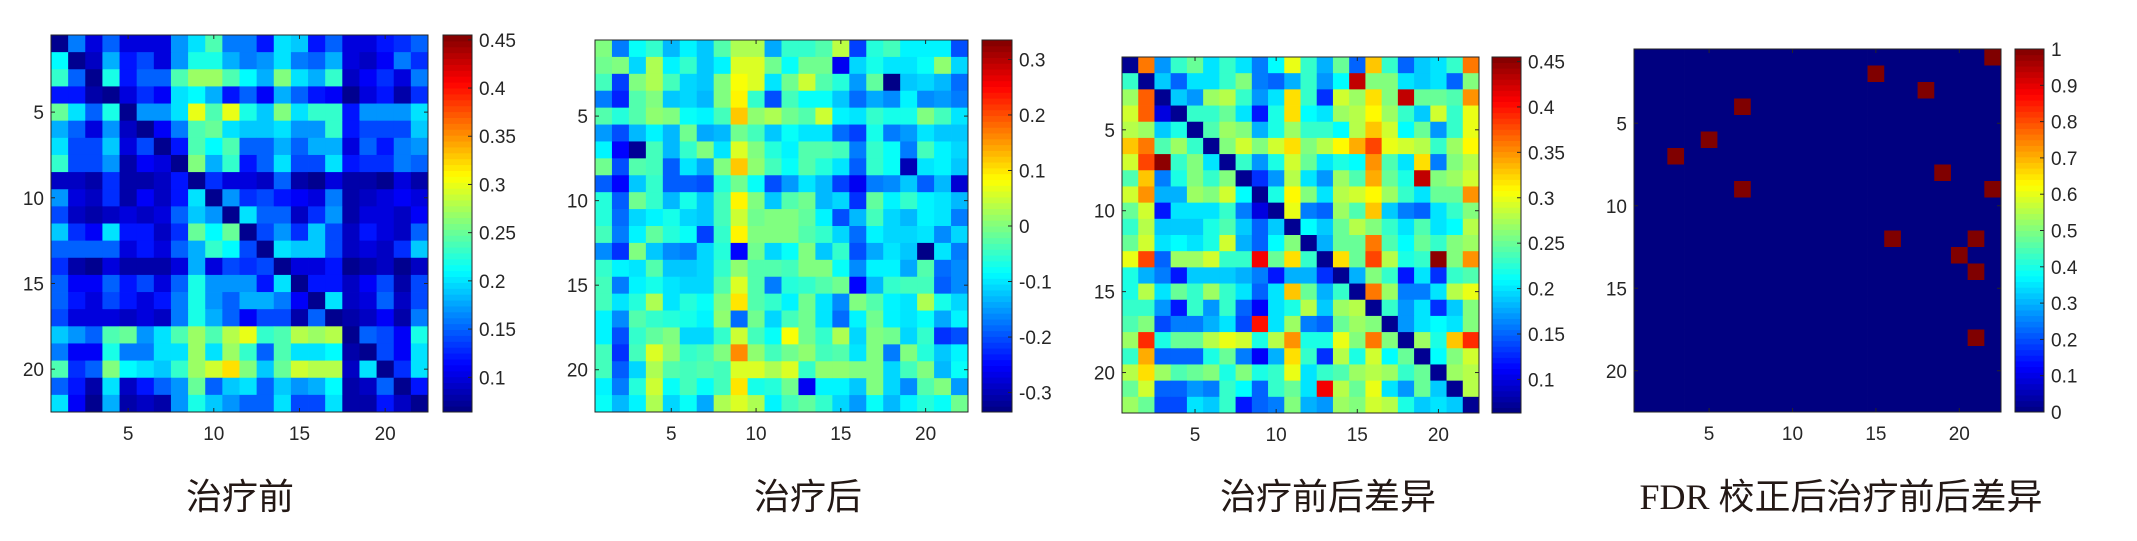  I want to click on x-tick-label: 20, so click(385, 434).